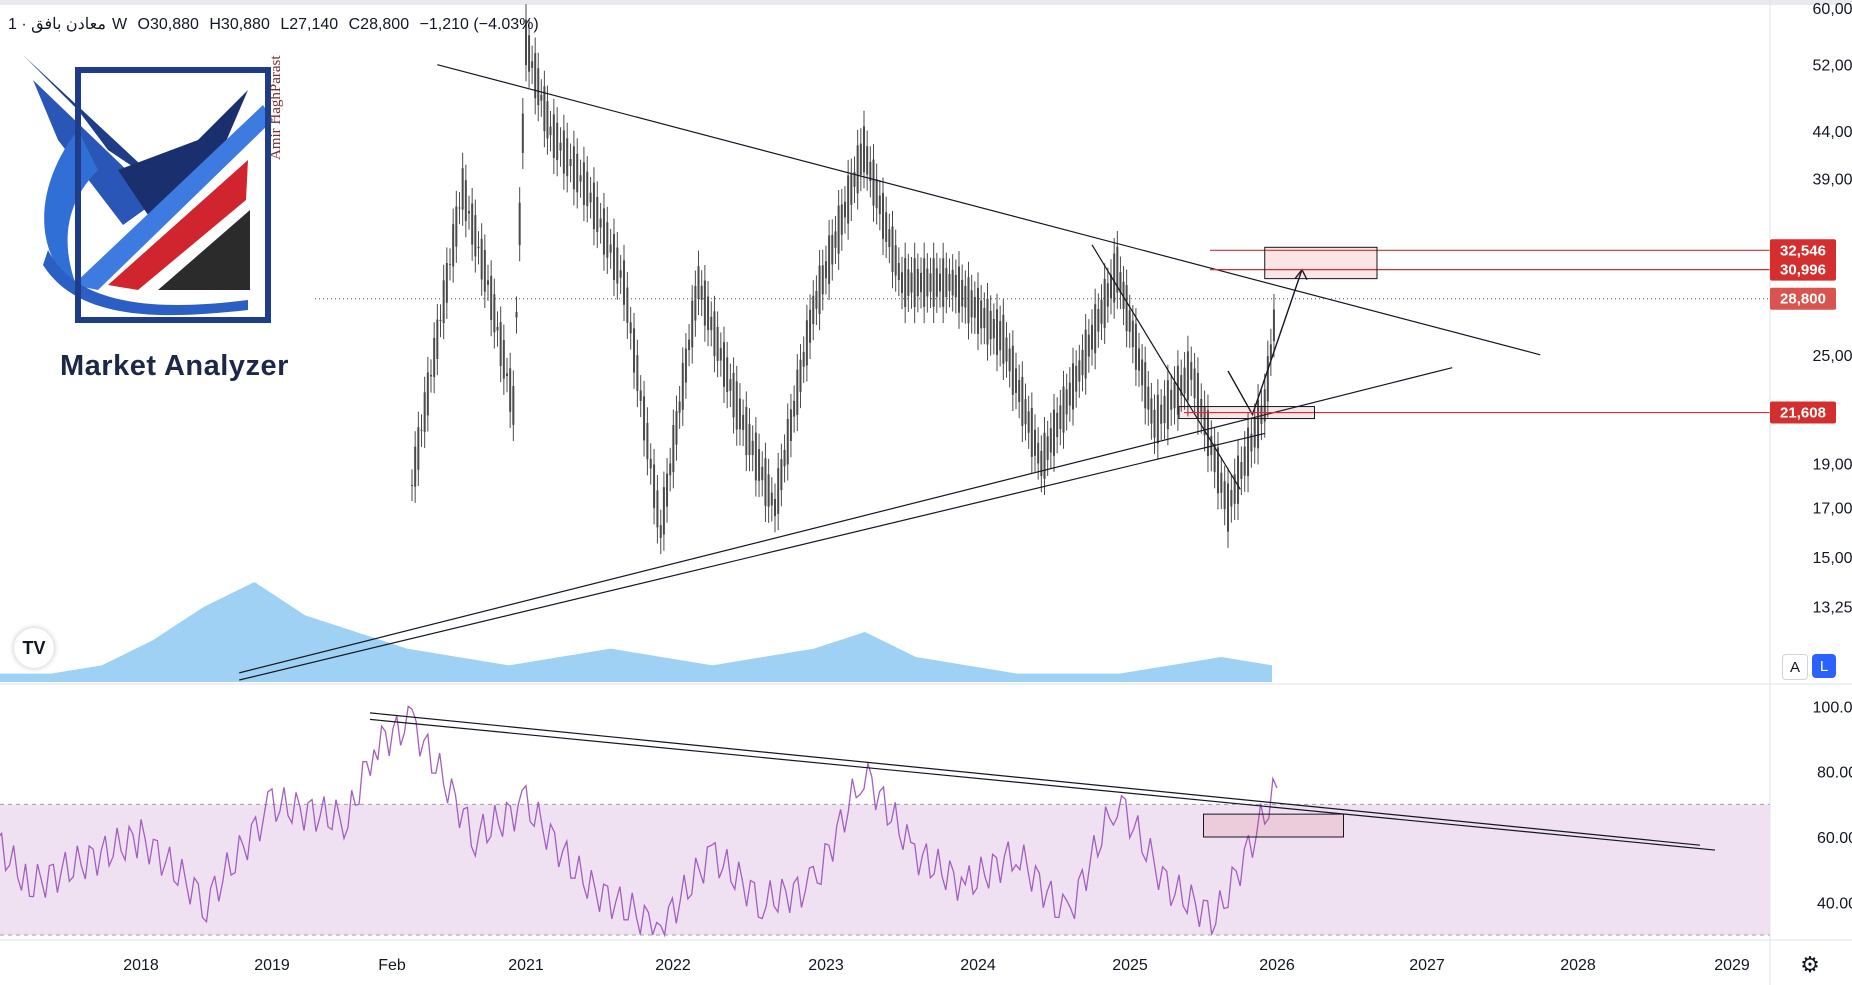  Describe the element at coordinates (826, 965) in the screenshot. I see `time-tick-label: 2023` at that location.